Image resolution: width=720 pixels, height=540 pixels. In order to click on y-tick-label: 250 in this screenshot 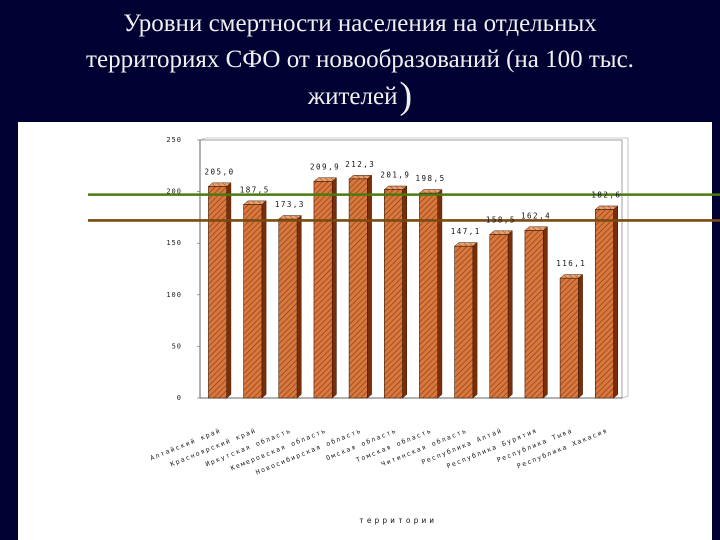, I will do `click(174, 140)`.